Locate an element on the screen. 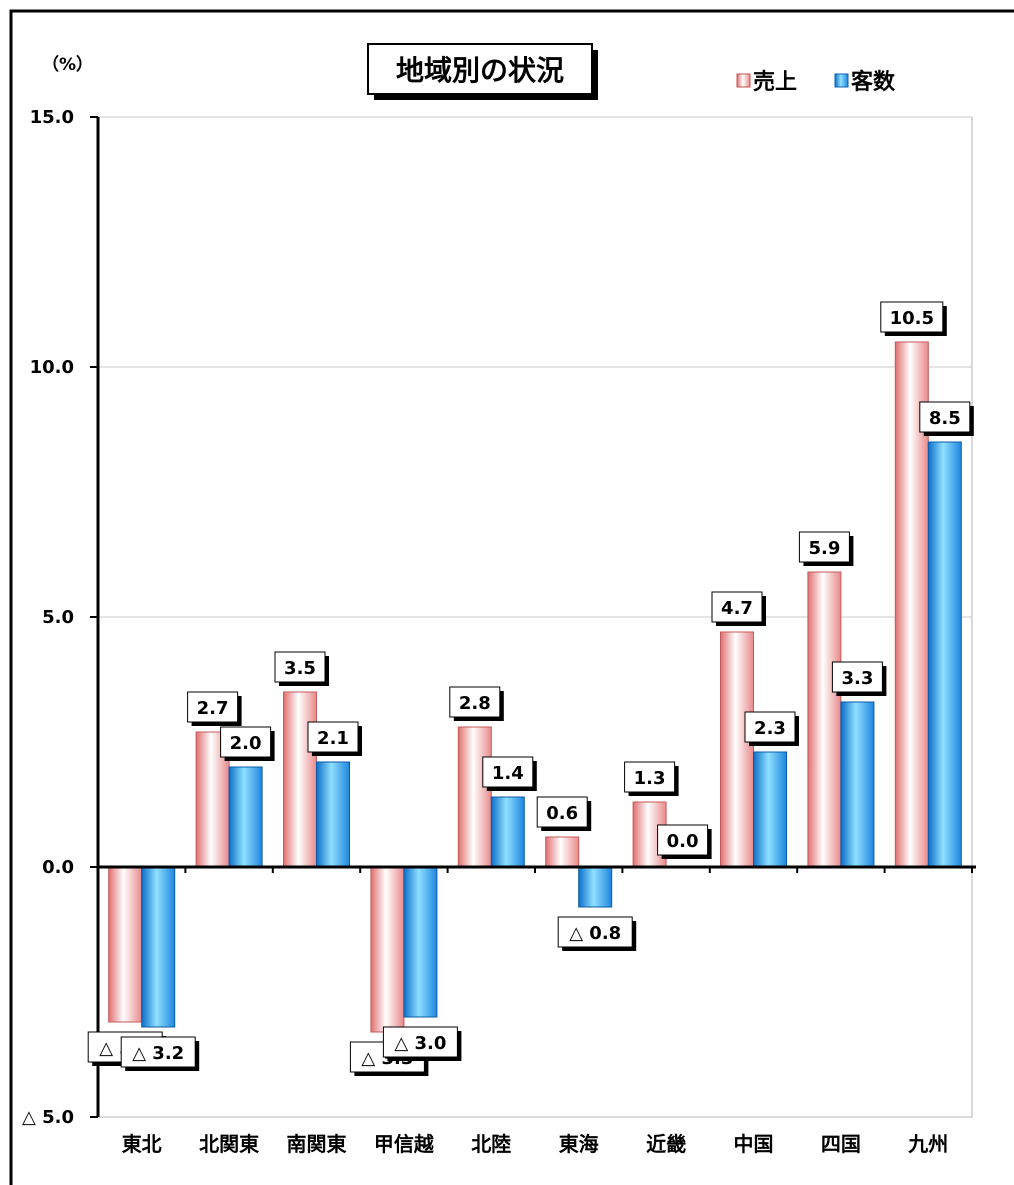 Image resolution: width=1014 pixels, height=1185 pixels. data-label-text: △ 0.8 is located at coordinates (595, 933).